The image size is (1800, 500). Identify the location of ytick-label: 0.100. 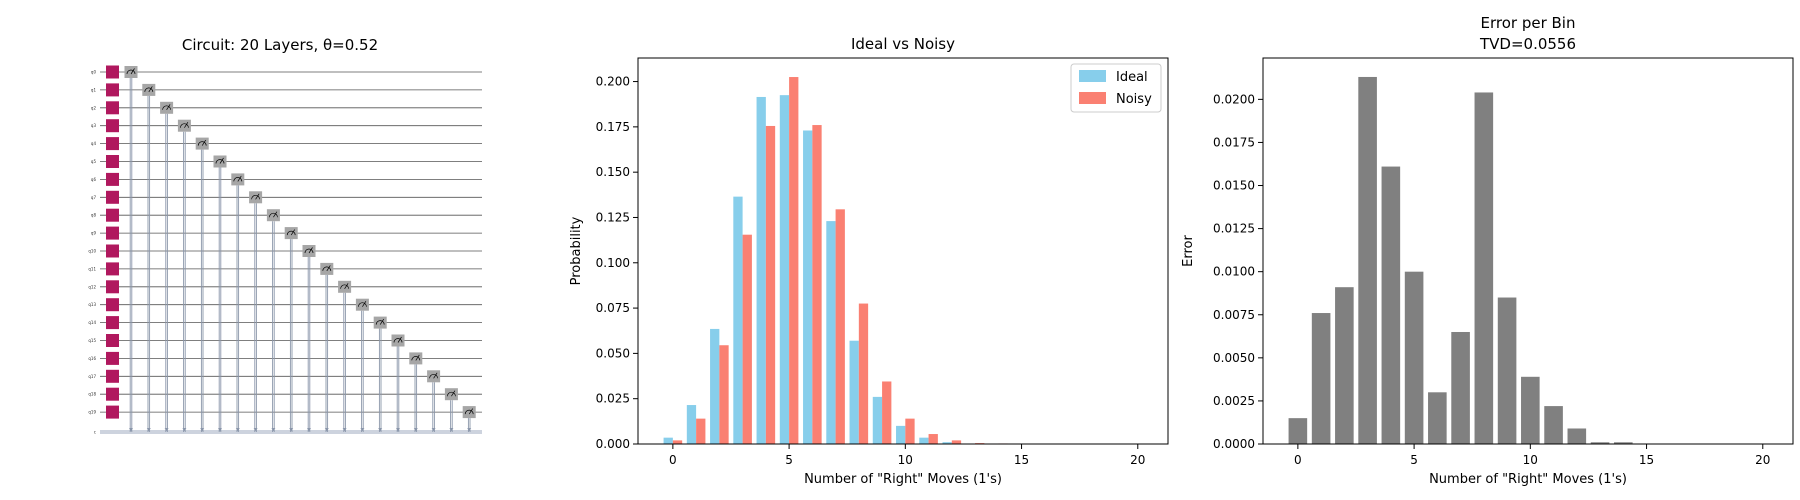
(613, 263).